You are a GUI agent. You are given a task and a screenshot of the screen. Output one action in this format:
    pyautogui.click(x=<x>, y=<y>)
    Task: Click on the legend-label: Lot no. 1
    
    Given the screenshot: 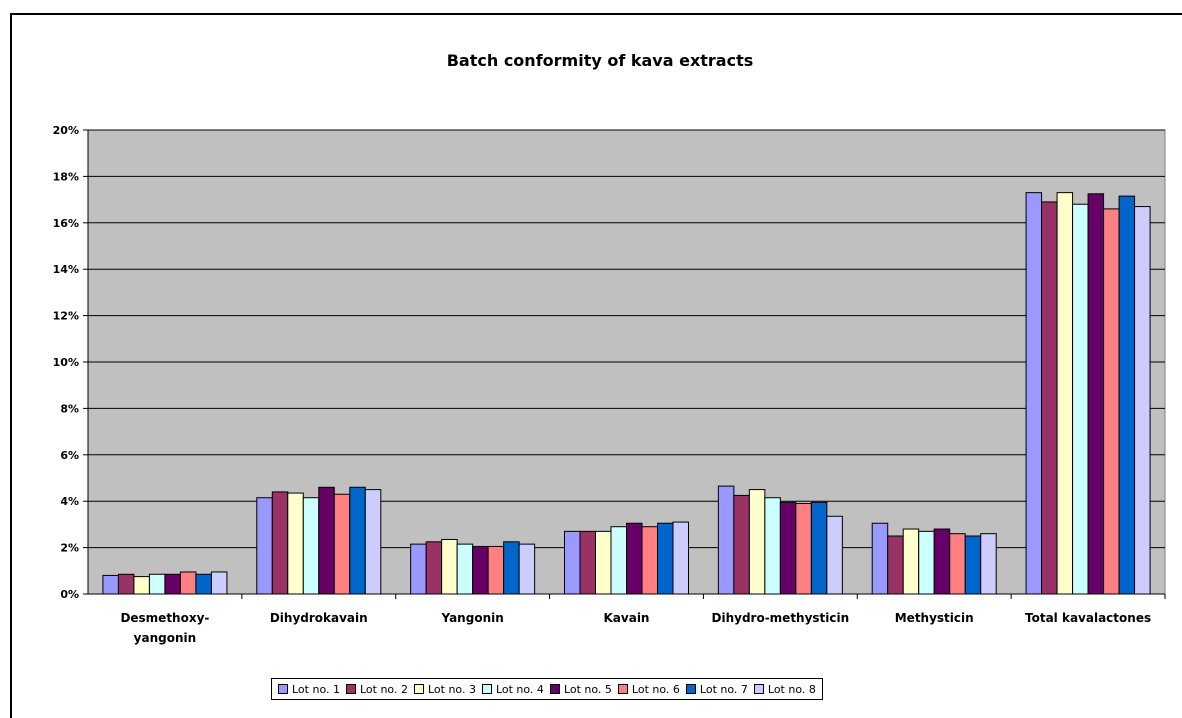 What is the action you would take?
    pyautogui.click(x=316, y=689)
    